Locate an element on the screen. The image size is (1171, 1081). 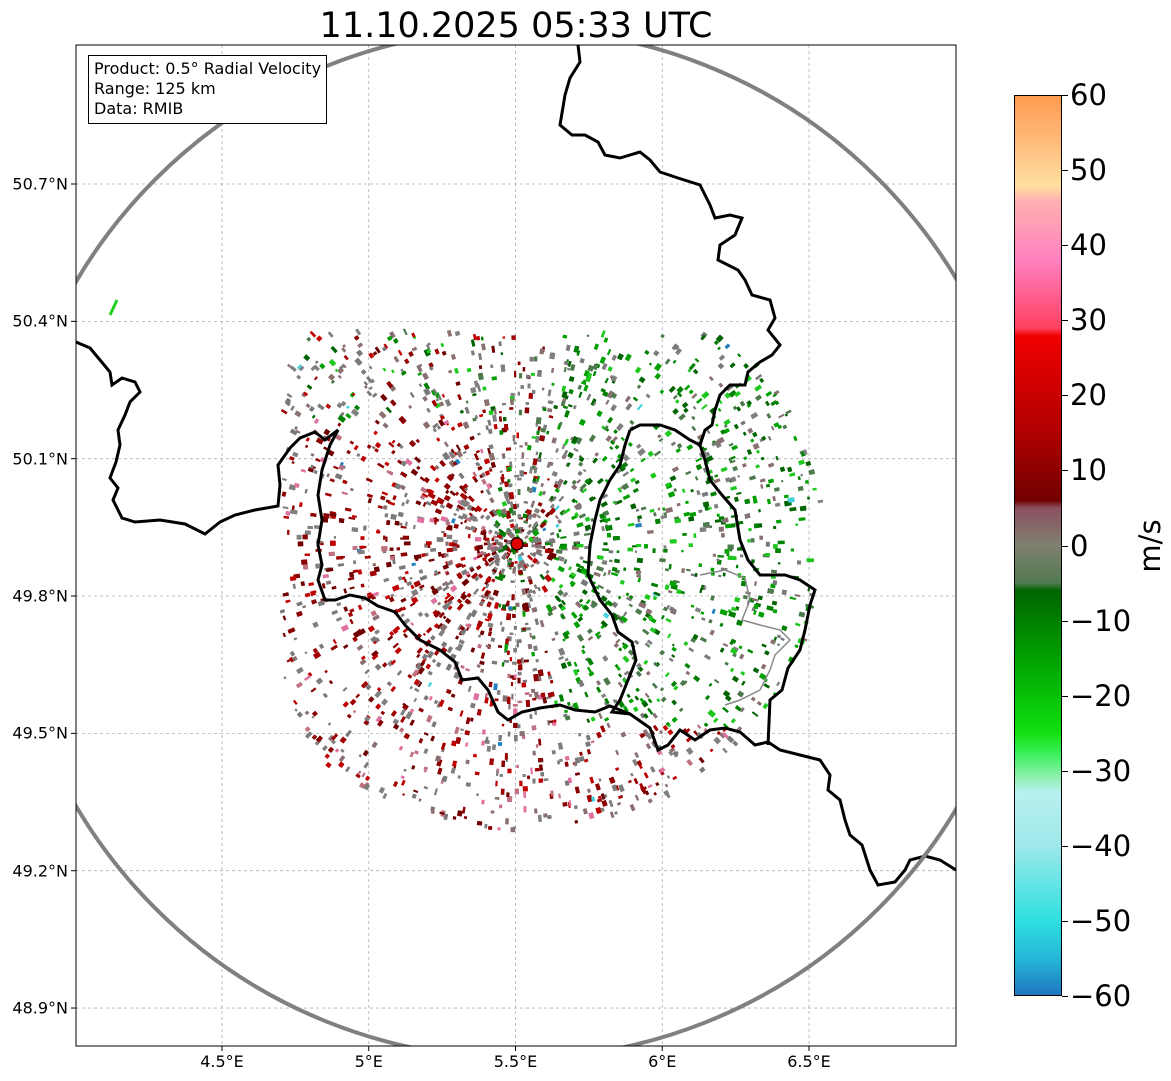
colorbar-tick-mark is located at coordinates (1065, 321).